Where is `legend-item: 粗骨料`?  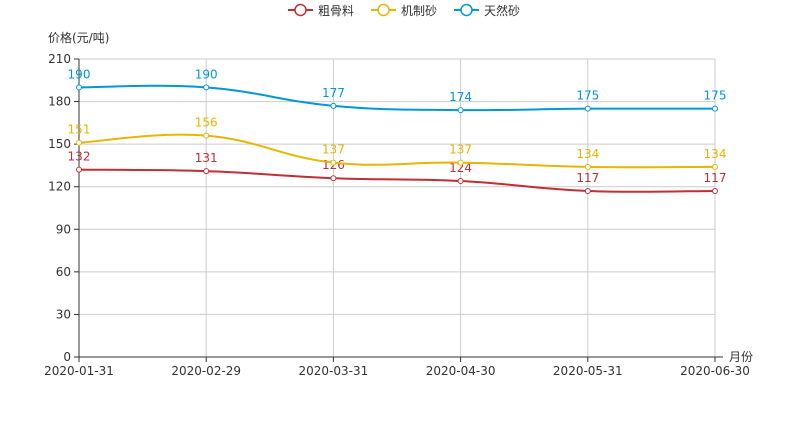
legend-item: 粗骨料 is located at coordinates (321, 10).